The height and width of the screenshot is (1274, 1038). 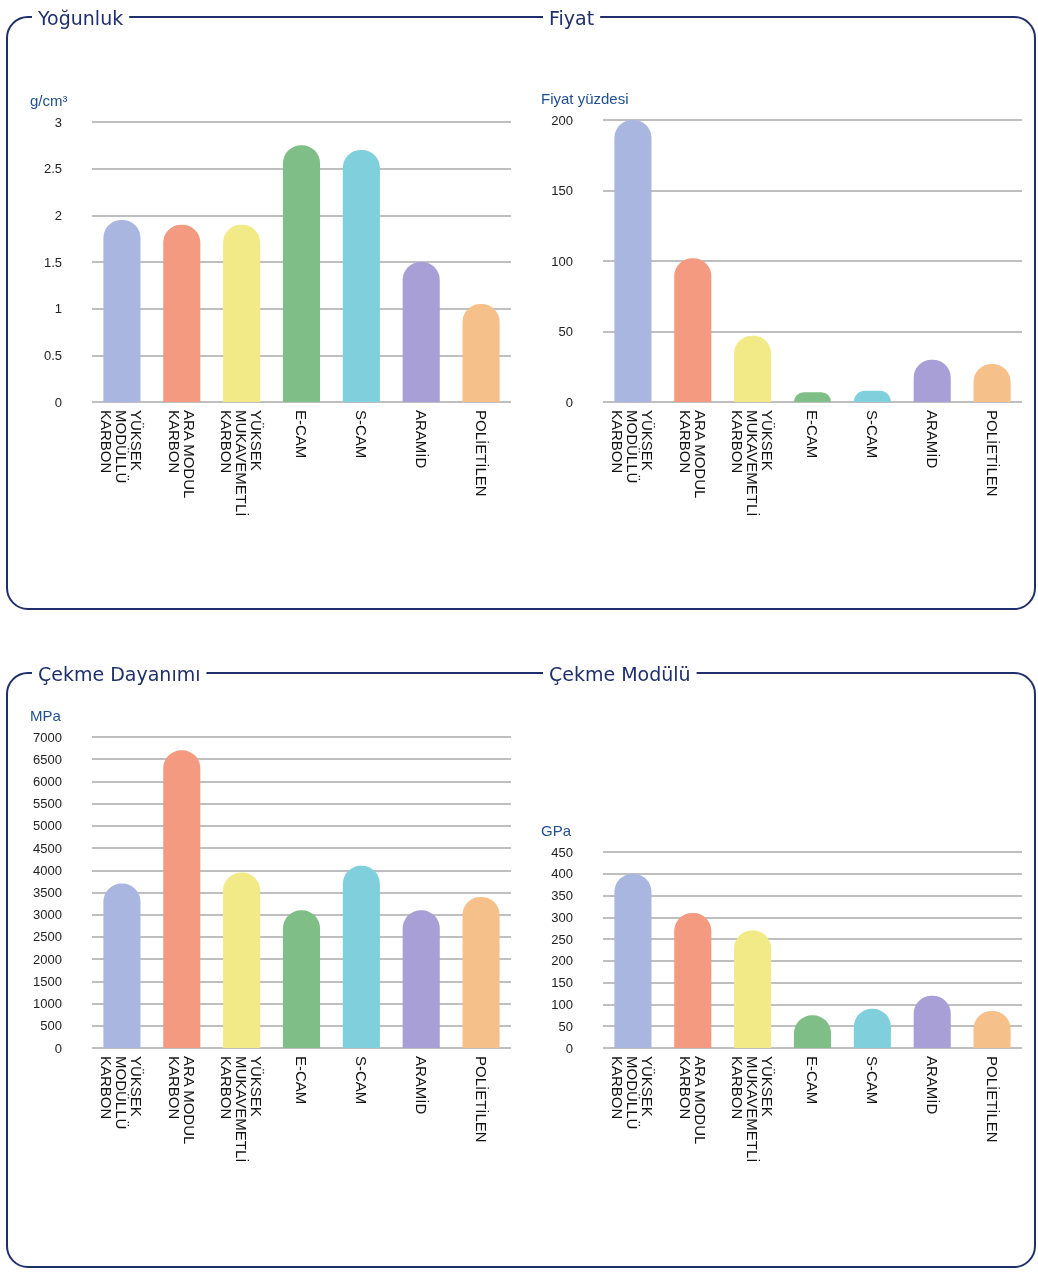 I want to click on y-tick-label: 4500, so click(x=47, y=848).